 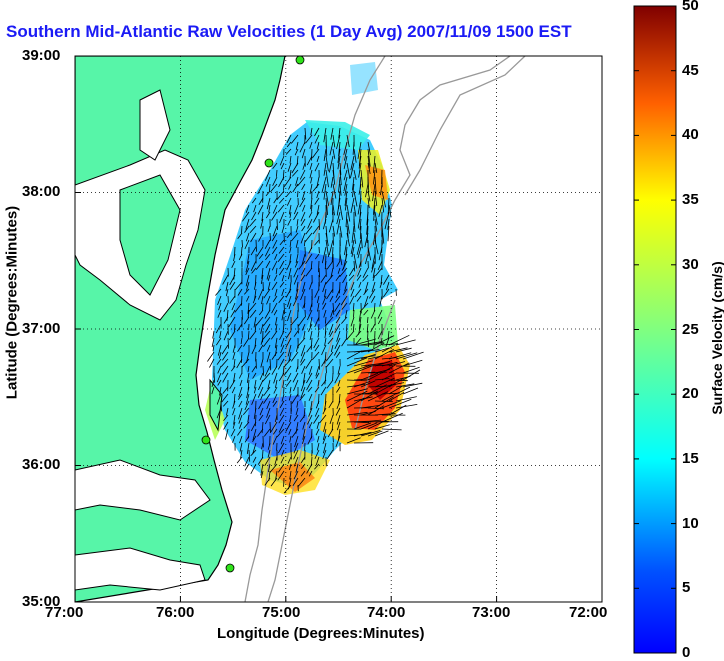 What do you see at coordinates (690, 134) in the screenshot?
I see `colorbar-tick-label: 40` at bounding box center [690, 134].